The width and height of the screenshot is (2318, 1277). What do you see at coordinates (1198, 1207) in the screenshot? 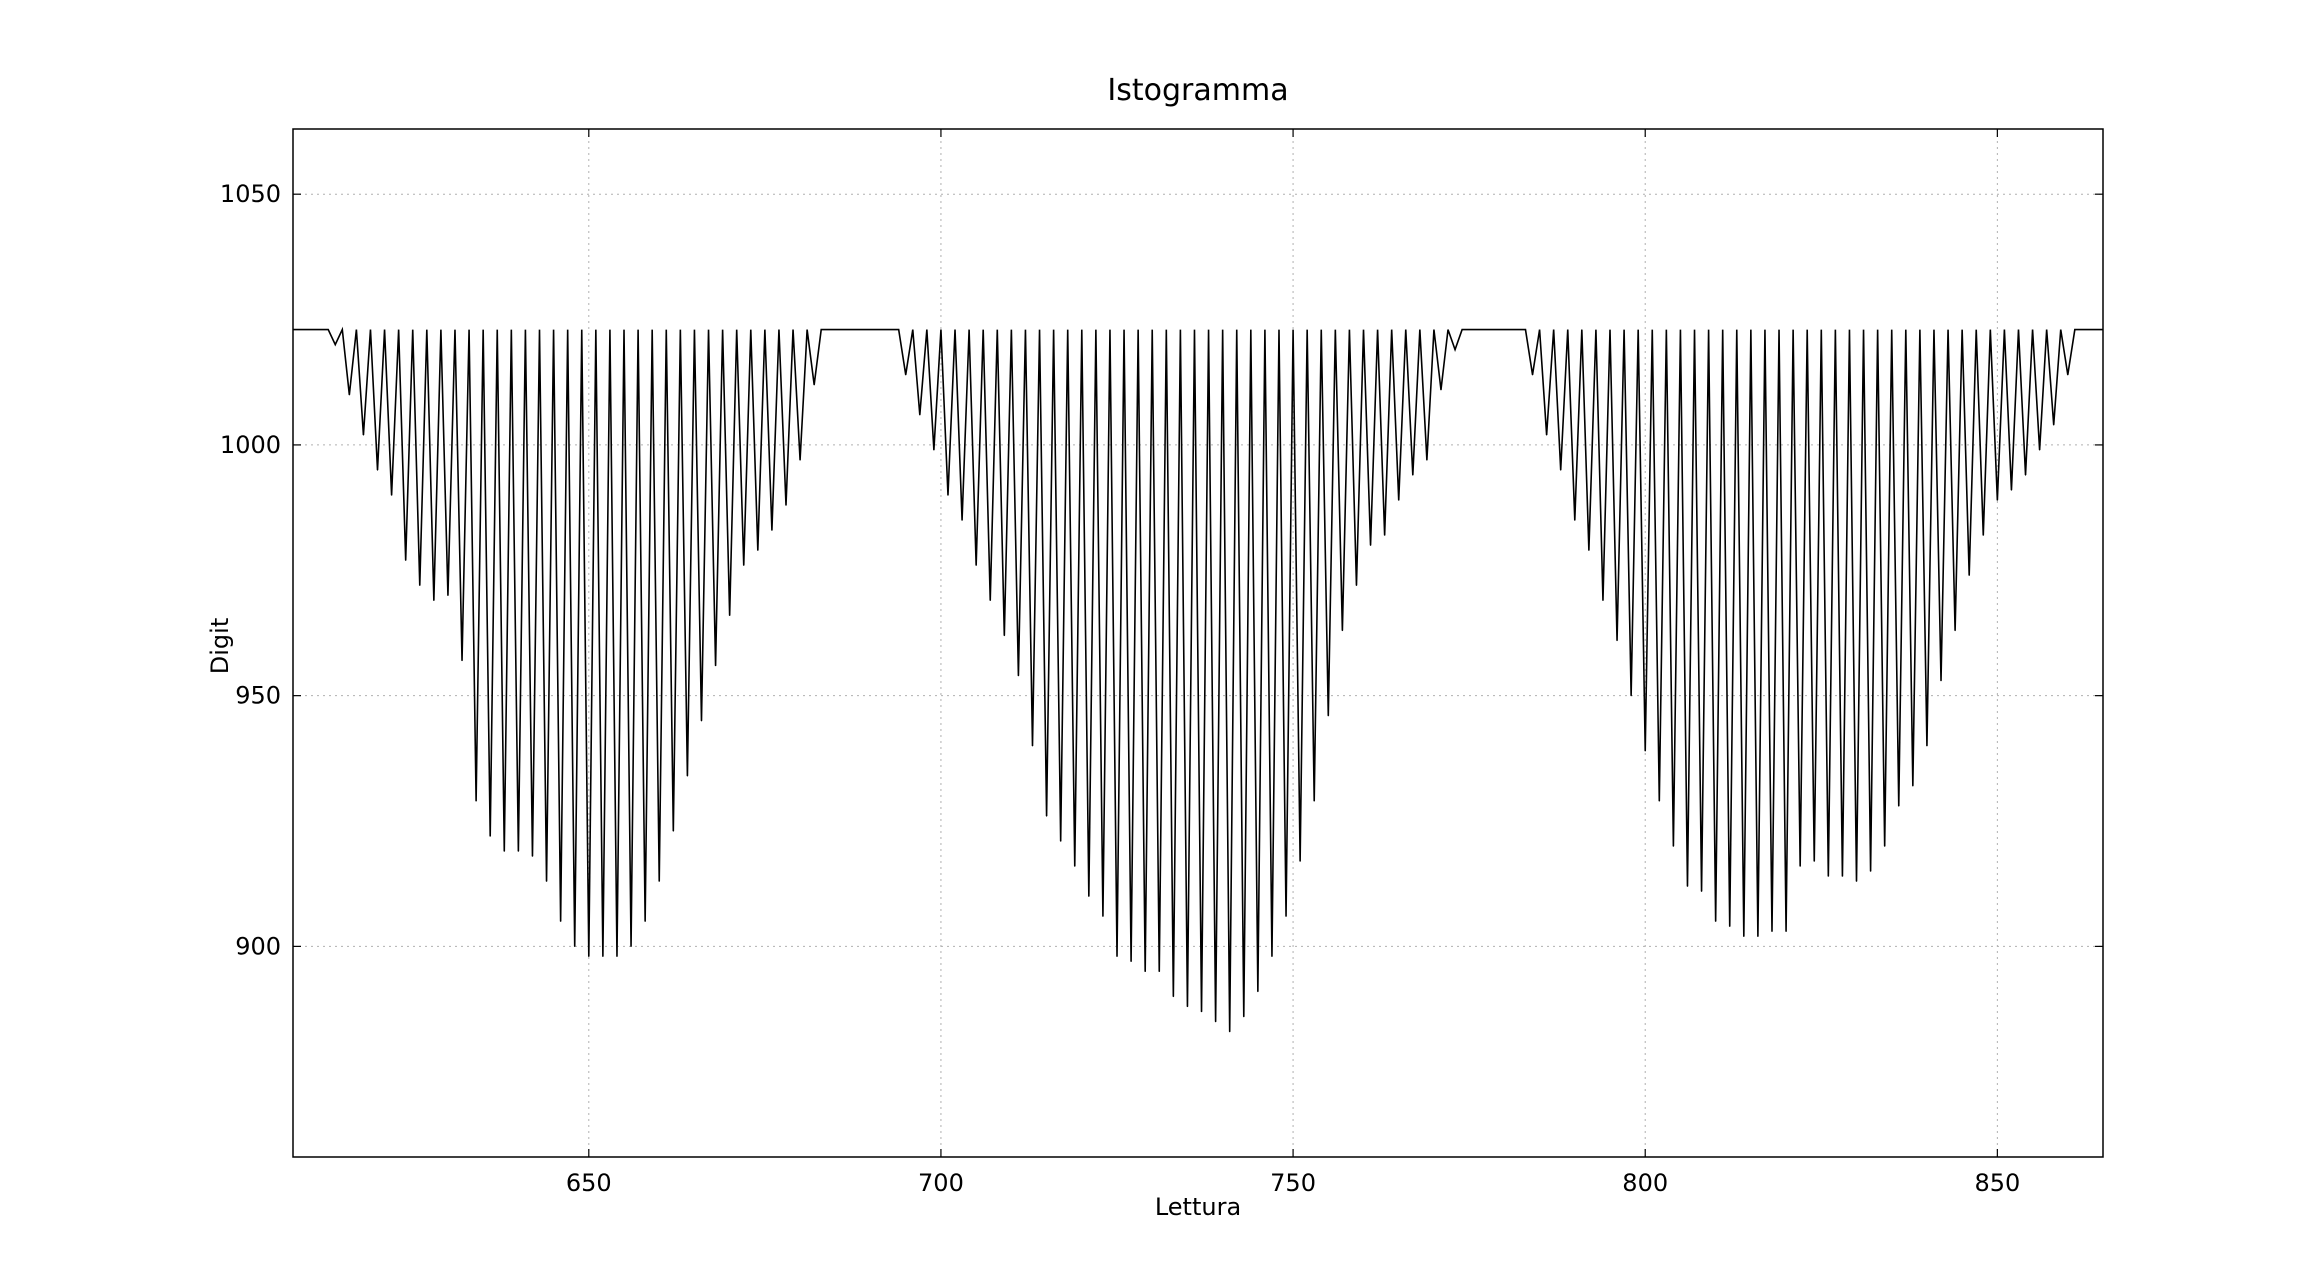
I see `x-axis-label: Lettura` at bounding box center [1198, 1207].